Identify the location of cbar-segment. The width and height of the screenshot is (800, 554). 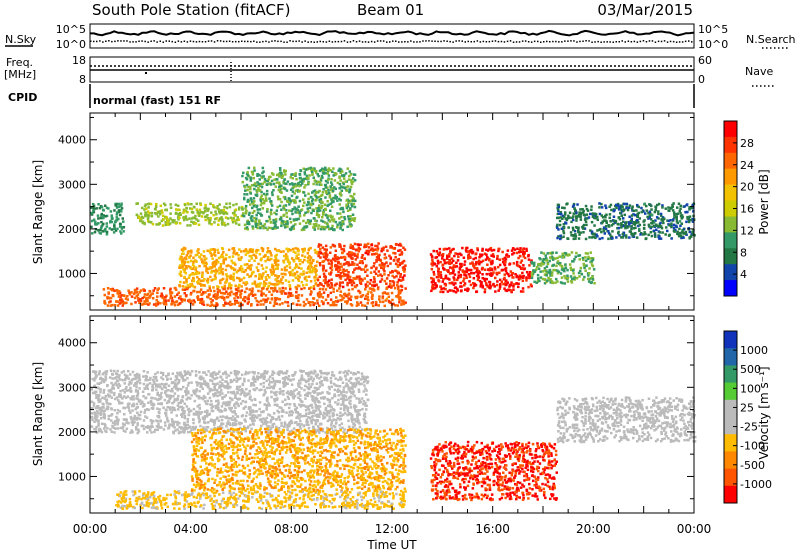
(730, 288).